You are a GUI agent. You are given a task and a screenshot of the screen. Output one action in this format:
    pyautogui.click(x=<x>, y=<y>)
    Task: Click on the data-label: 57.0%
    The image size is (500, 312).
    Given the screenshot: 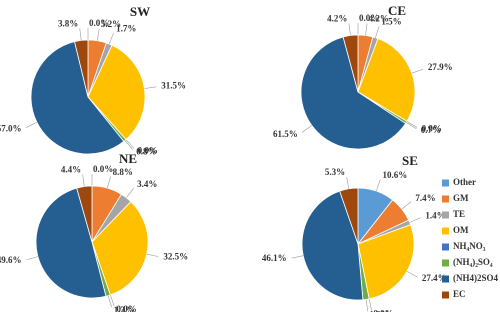 What is the action you would take?
    pyautogui.click(x=11, y=128)
    